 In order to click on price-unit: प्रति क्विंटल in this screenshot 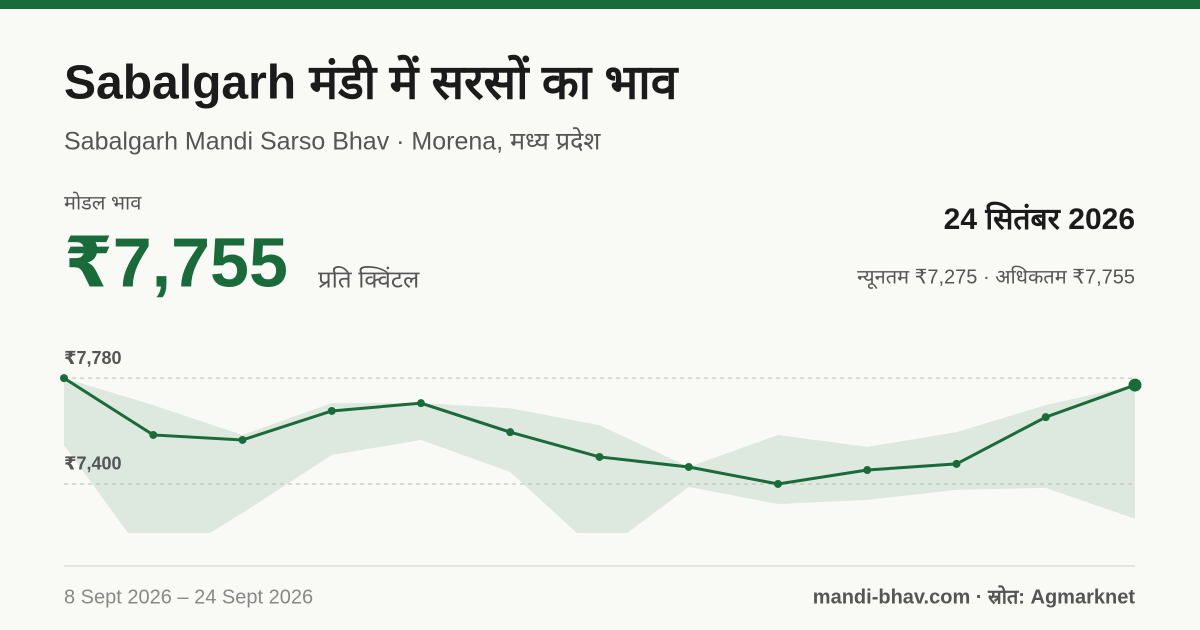, I will do `click(369, 279)`.